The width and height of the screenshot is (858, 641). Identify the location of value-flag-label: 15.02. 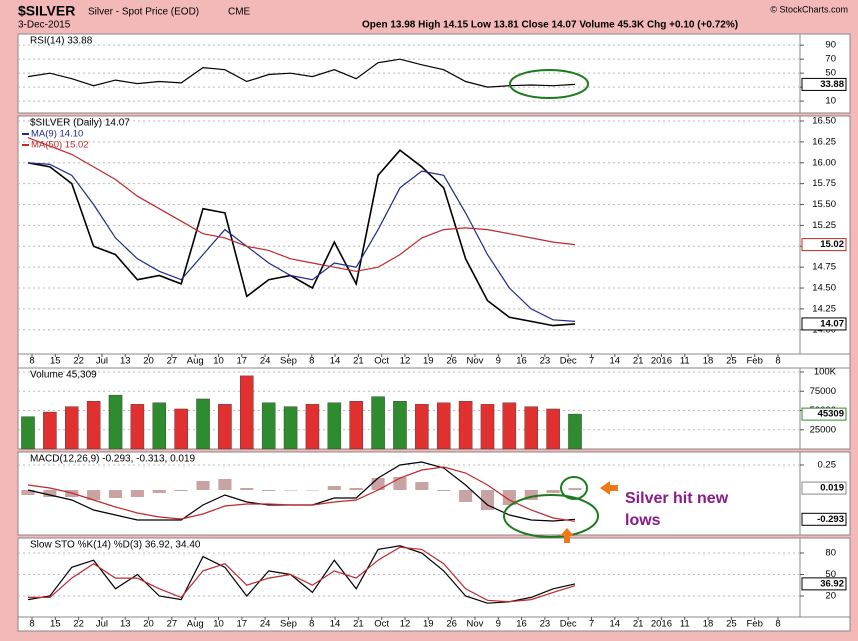
(832, 244).